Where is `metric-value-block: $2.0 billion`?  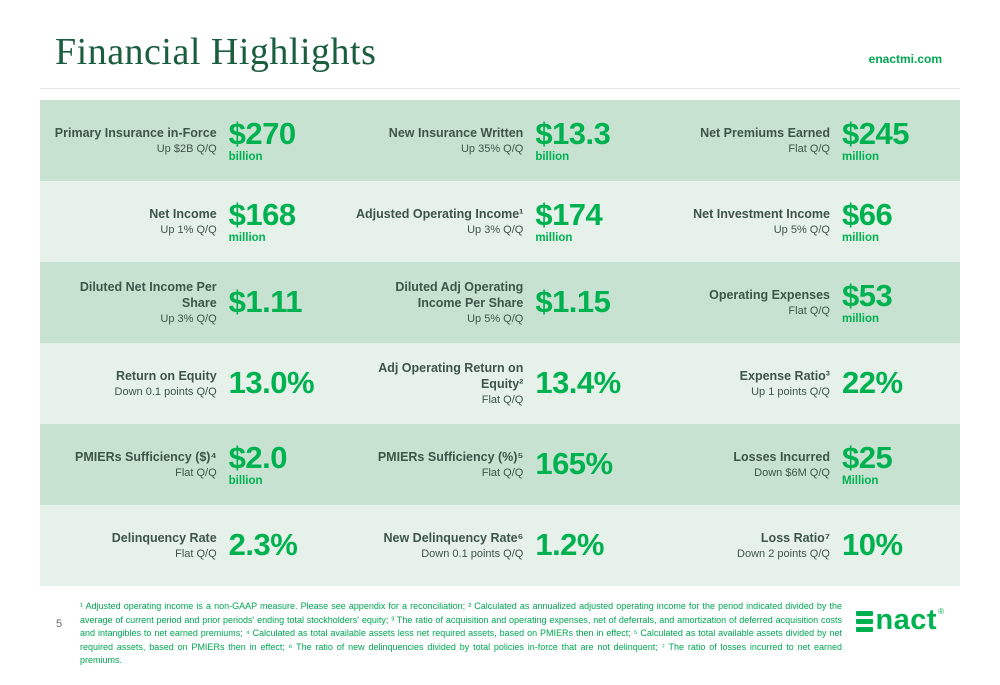 metric-value-block: $2.0 billion is located at coordinates (281, 464).